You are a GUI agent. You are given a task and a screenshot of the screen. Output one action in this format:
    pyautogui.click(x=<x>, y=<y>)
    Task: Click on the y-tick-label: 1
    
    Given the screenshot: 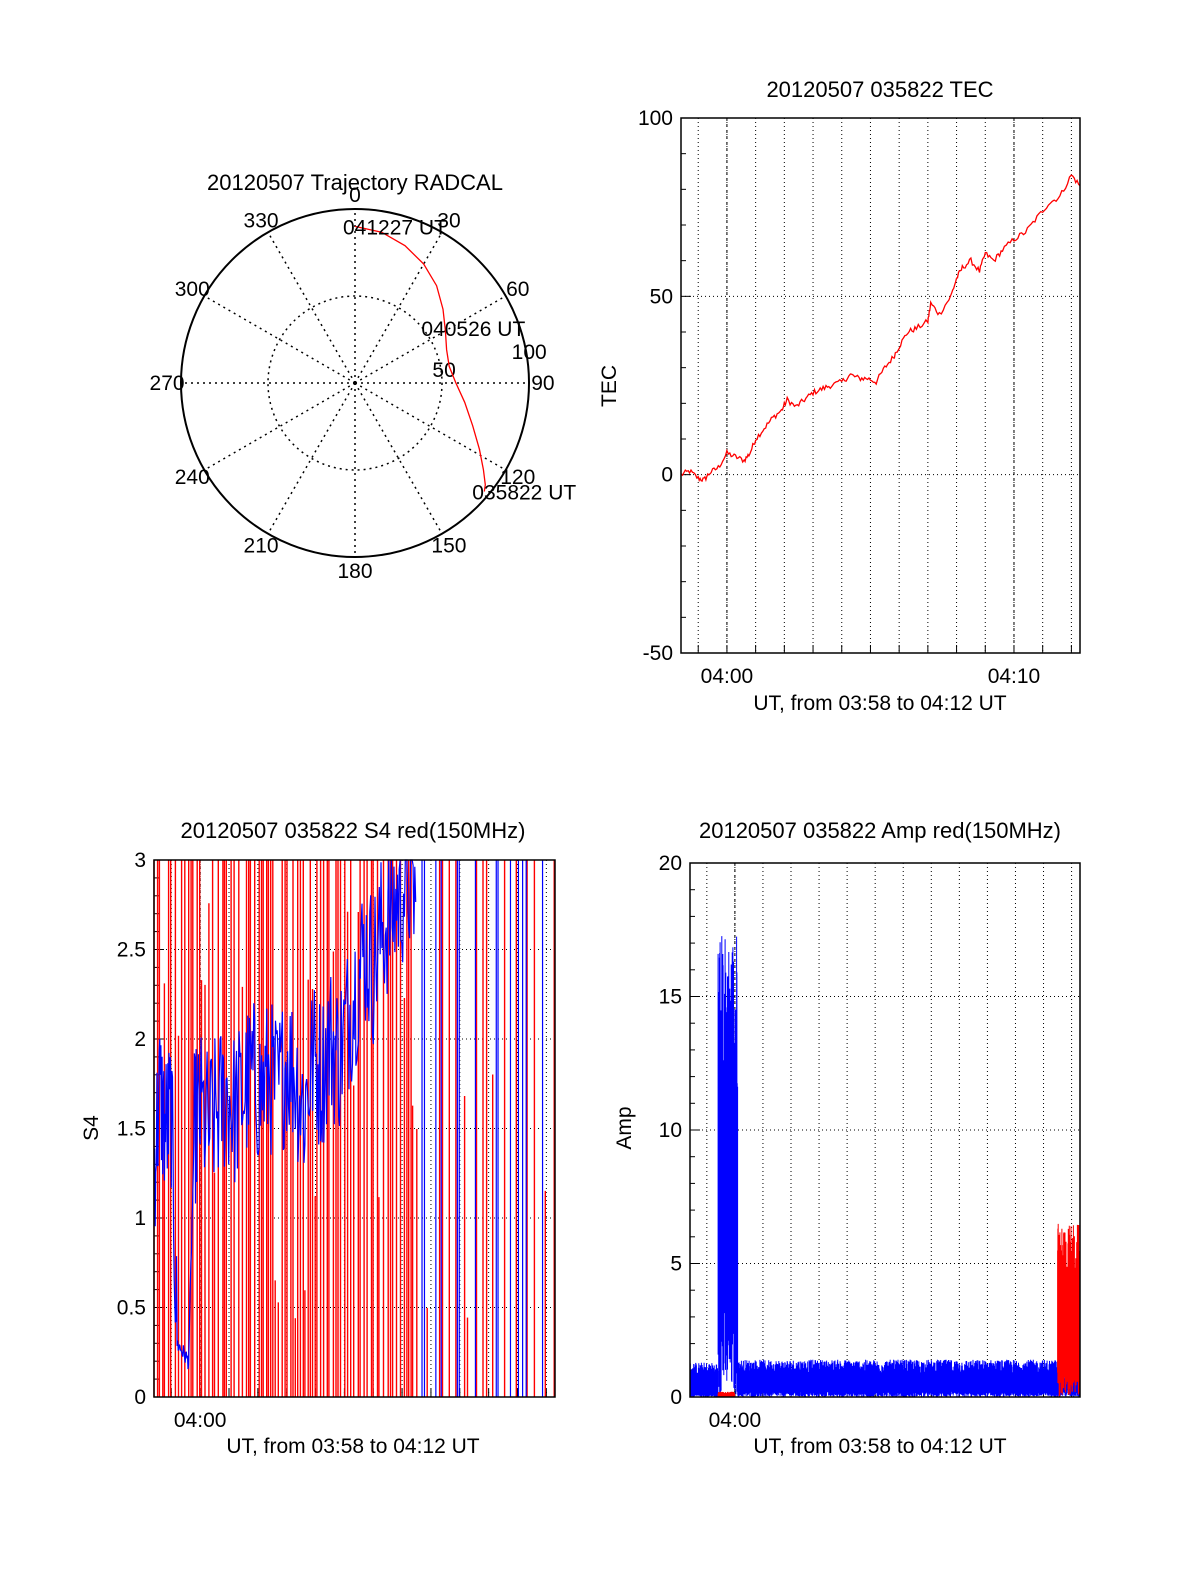 What is the action you would take?
    pyautogui.click(x=140, y=1218)
    